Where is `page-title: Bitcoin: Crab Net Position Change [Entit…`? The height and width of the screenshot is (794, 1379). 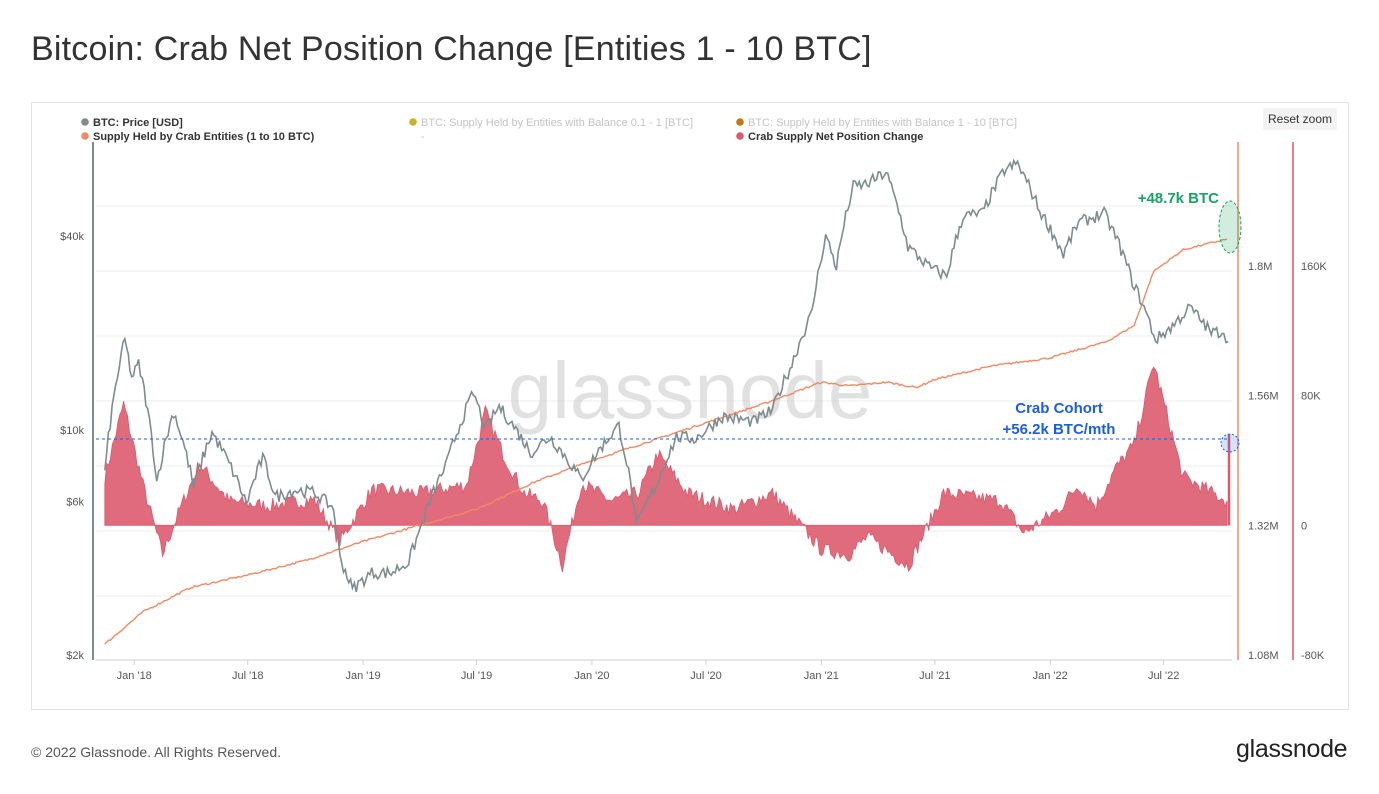
page-title: Bitcoin: Crab Net Position Change [Entit… is located at coordinates (451, 49).